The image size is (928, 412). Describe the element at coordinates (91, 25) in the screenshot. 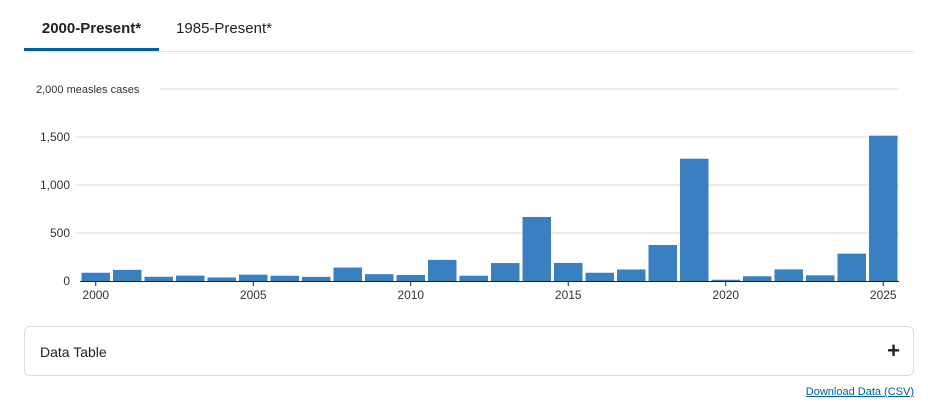

I see `tab-2000-present: 2000-Present*` at that location.